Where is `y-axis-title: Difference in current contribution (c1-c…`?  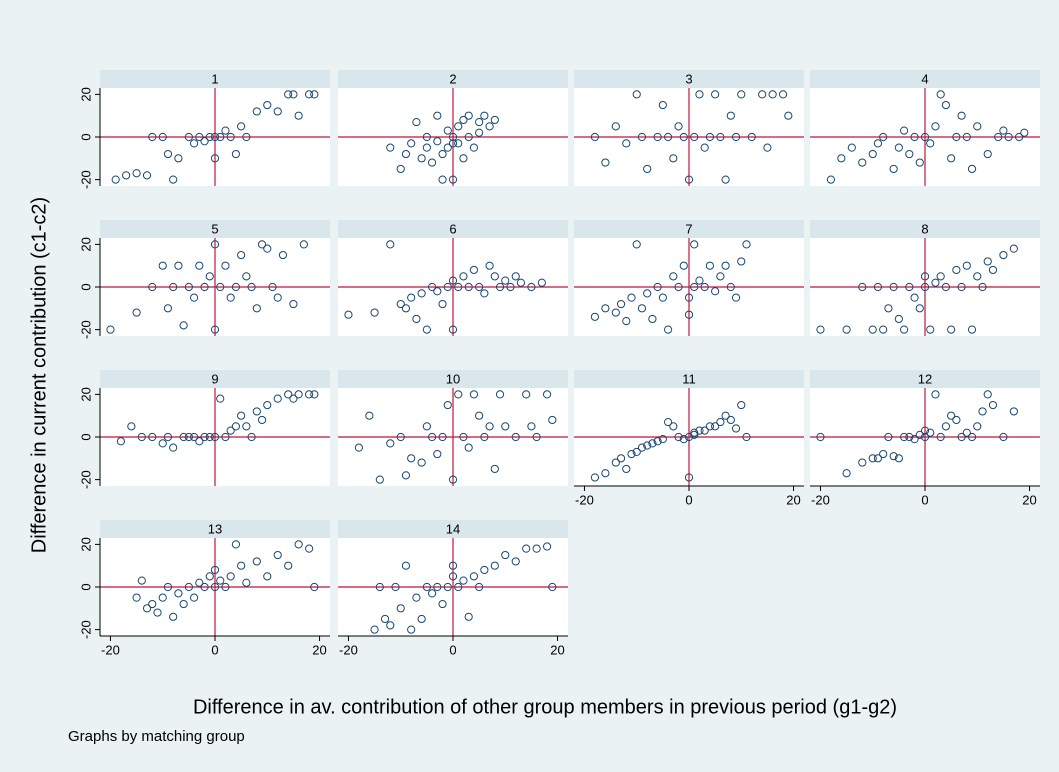 y-axis-title: Difference in current contribution (c1-c… is located at coordinates (39, 375).